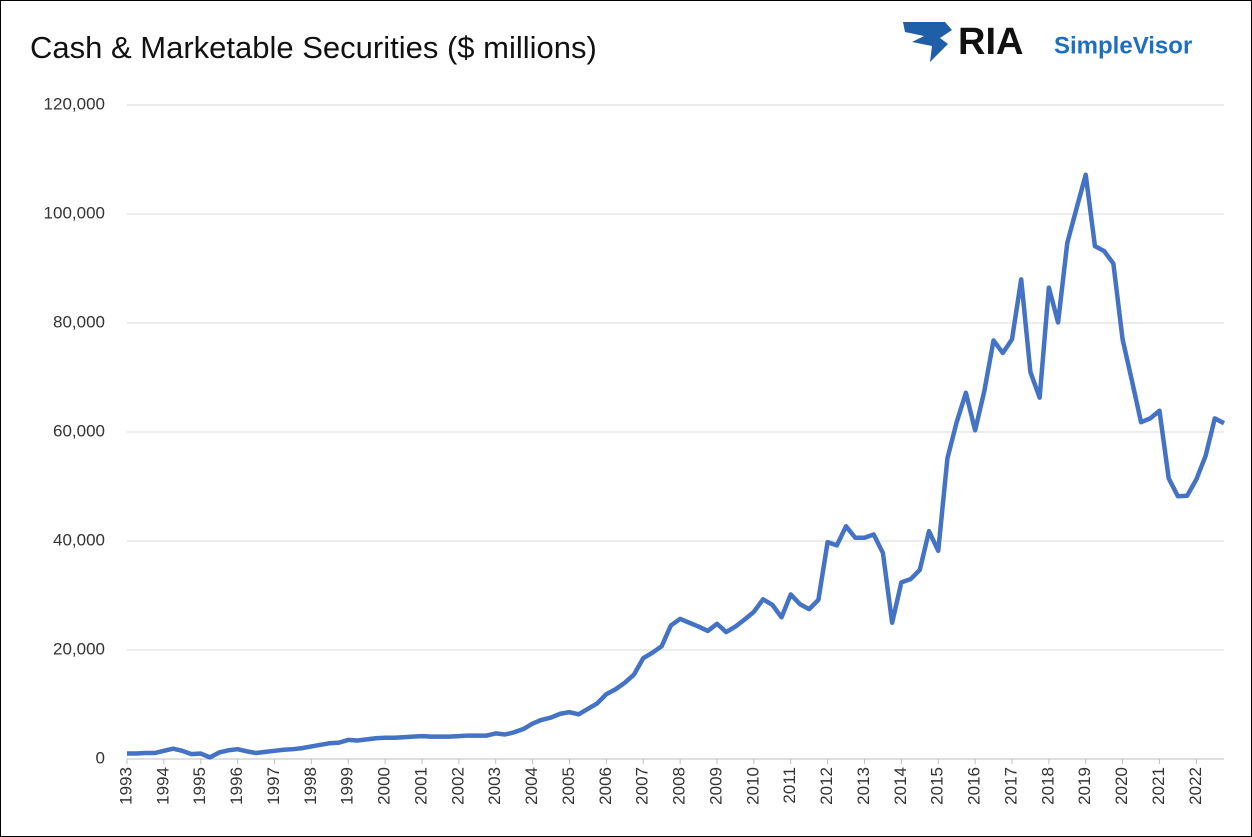  I want to click on x-tick-label: 1996, so click(236, 786).